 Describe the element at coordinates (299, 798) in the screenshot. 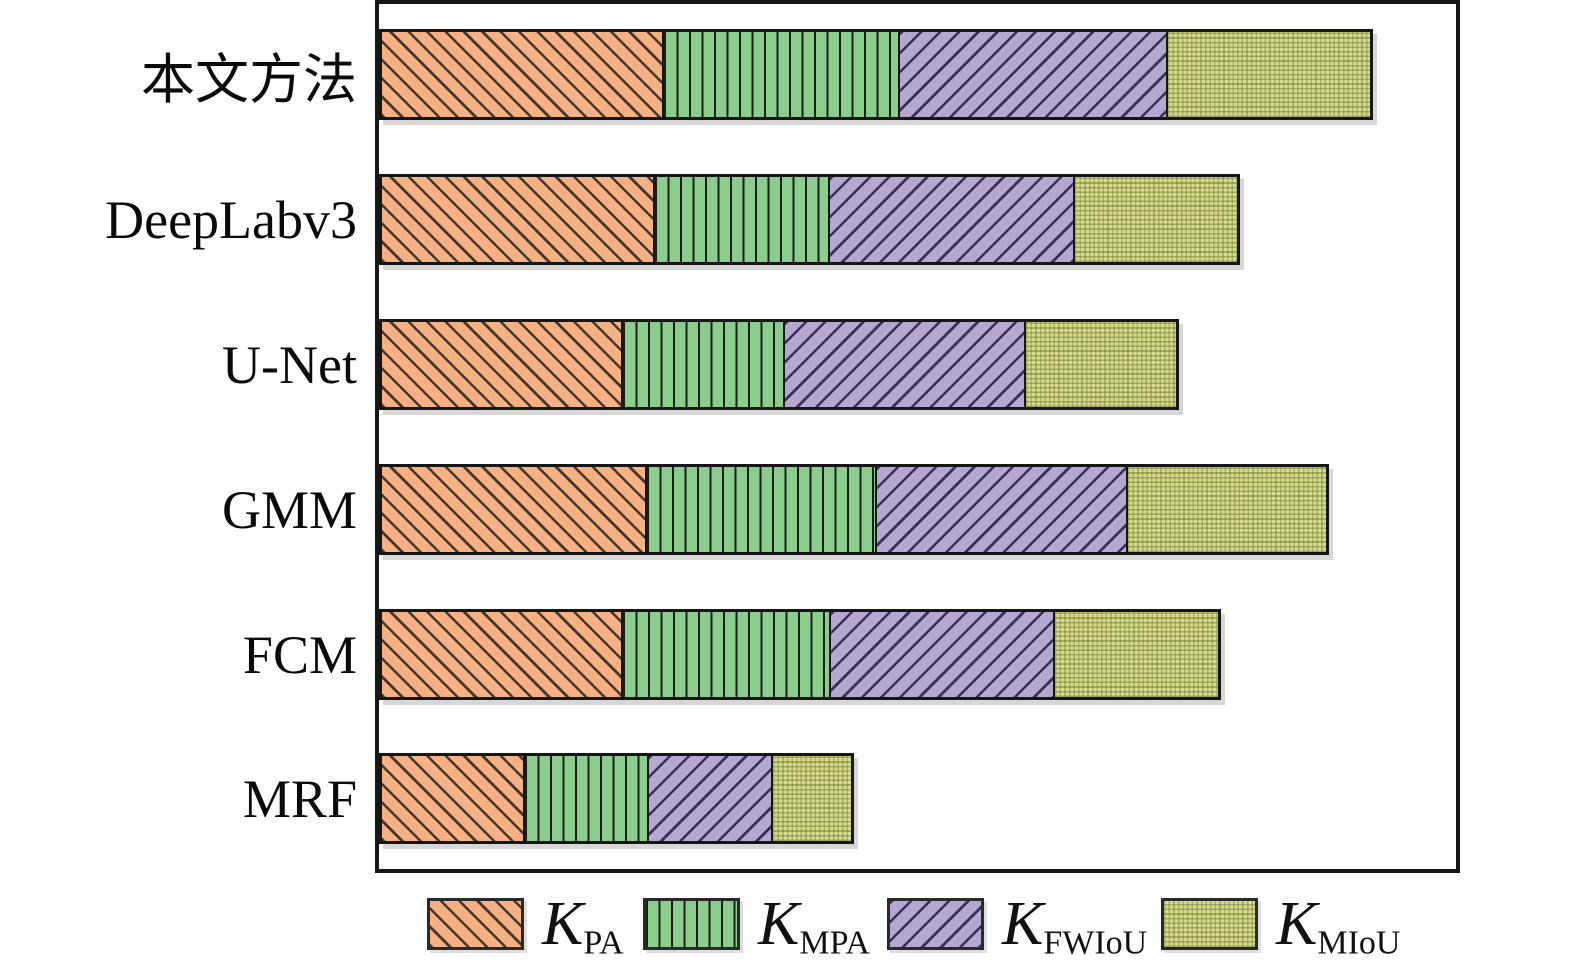

I see `category-label: MRF` at that location.